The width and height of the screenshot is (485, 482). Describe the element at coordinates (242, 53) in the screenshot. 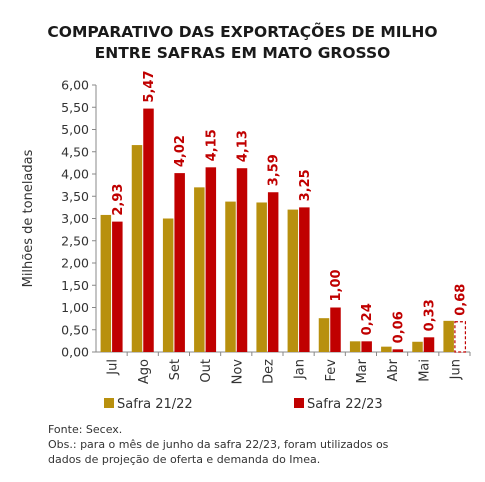

I see `chart-title-line-2: ENTRE SAFRAS EM MATO GROSSO` at that location.